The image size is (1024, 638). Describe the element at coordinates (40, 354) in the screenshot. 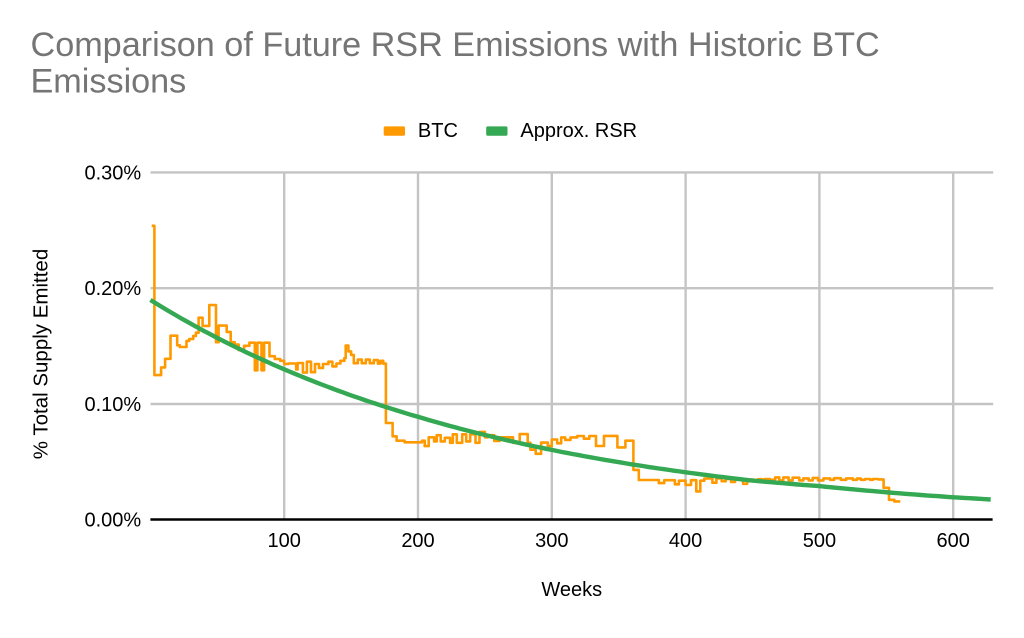

I see `svg-text: % Total Supply Emitted` at that location.